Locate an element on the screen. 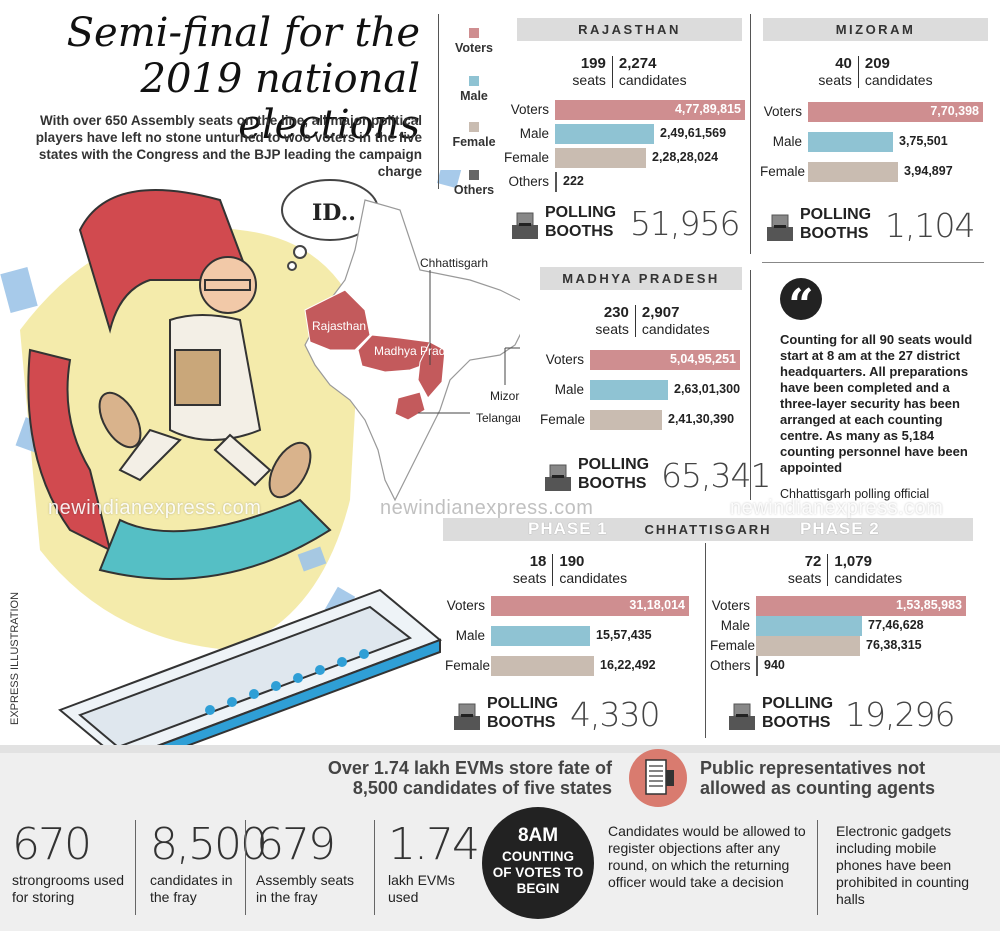 The height and width of the screenshot is (931, 1000). stat-evms: 1.74 lakh EVMs used is located at coordinates (434, 863).